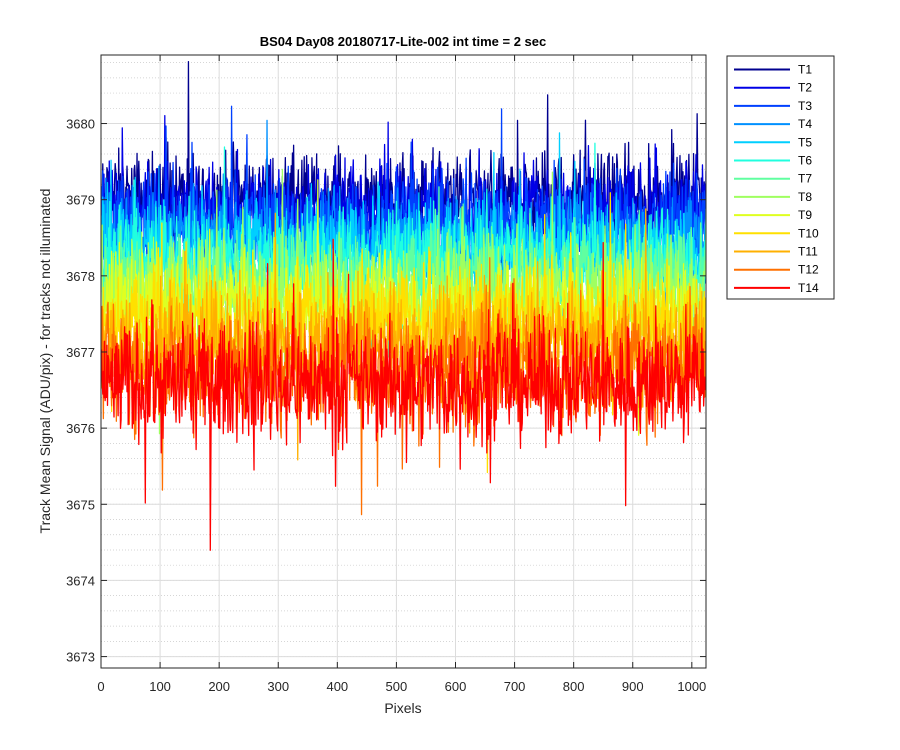 Image resolution: width=900 pixels, height=750 pixels. Describe the element at coordinates (80, 580) in the screenshot. I see `y-tick-label: 3674` at that location.